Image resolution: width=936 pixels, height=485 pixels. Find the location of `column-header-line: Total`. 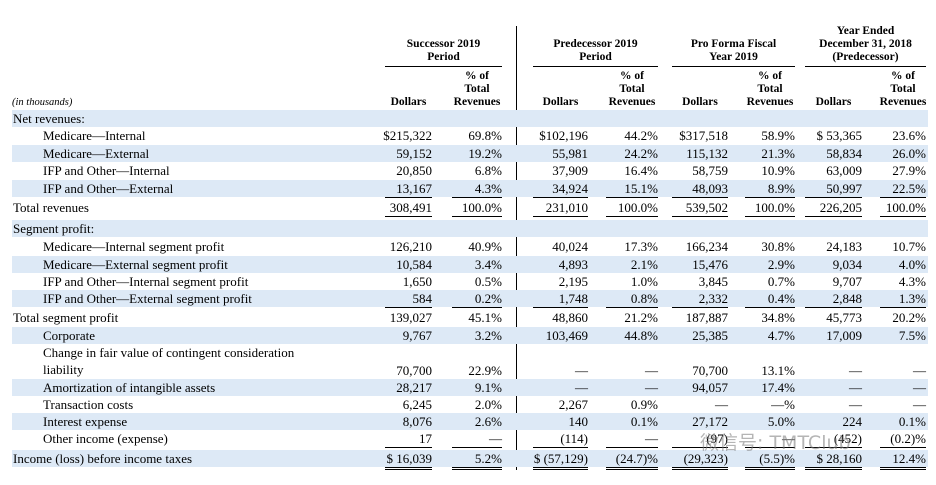

column-header-line: Total is located at coordinates (770, 89).